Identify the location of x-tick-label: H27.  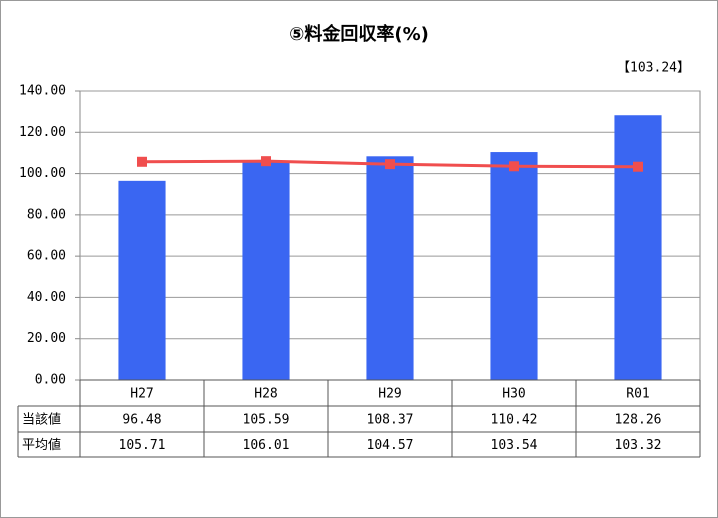
(141, 394).